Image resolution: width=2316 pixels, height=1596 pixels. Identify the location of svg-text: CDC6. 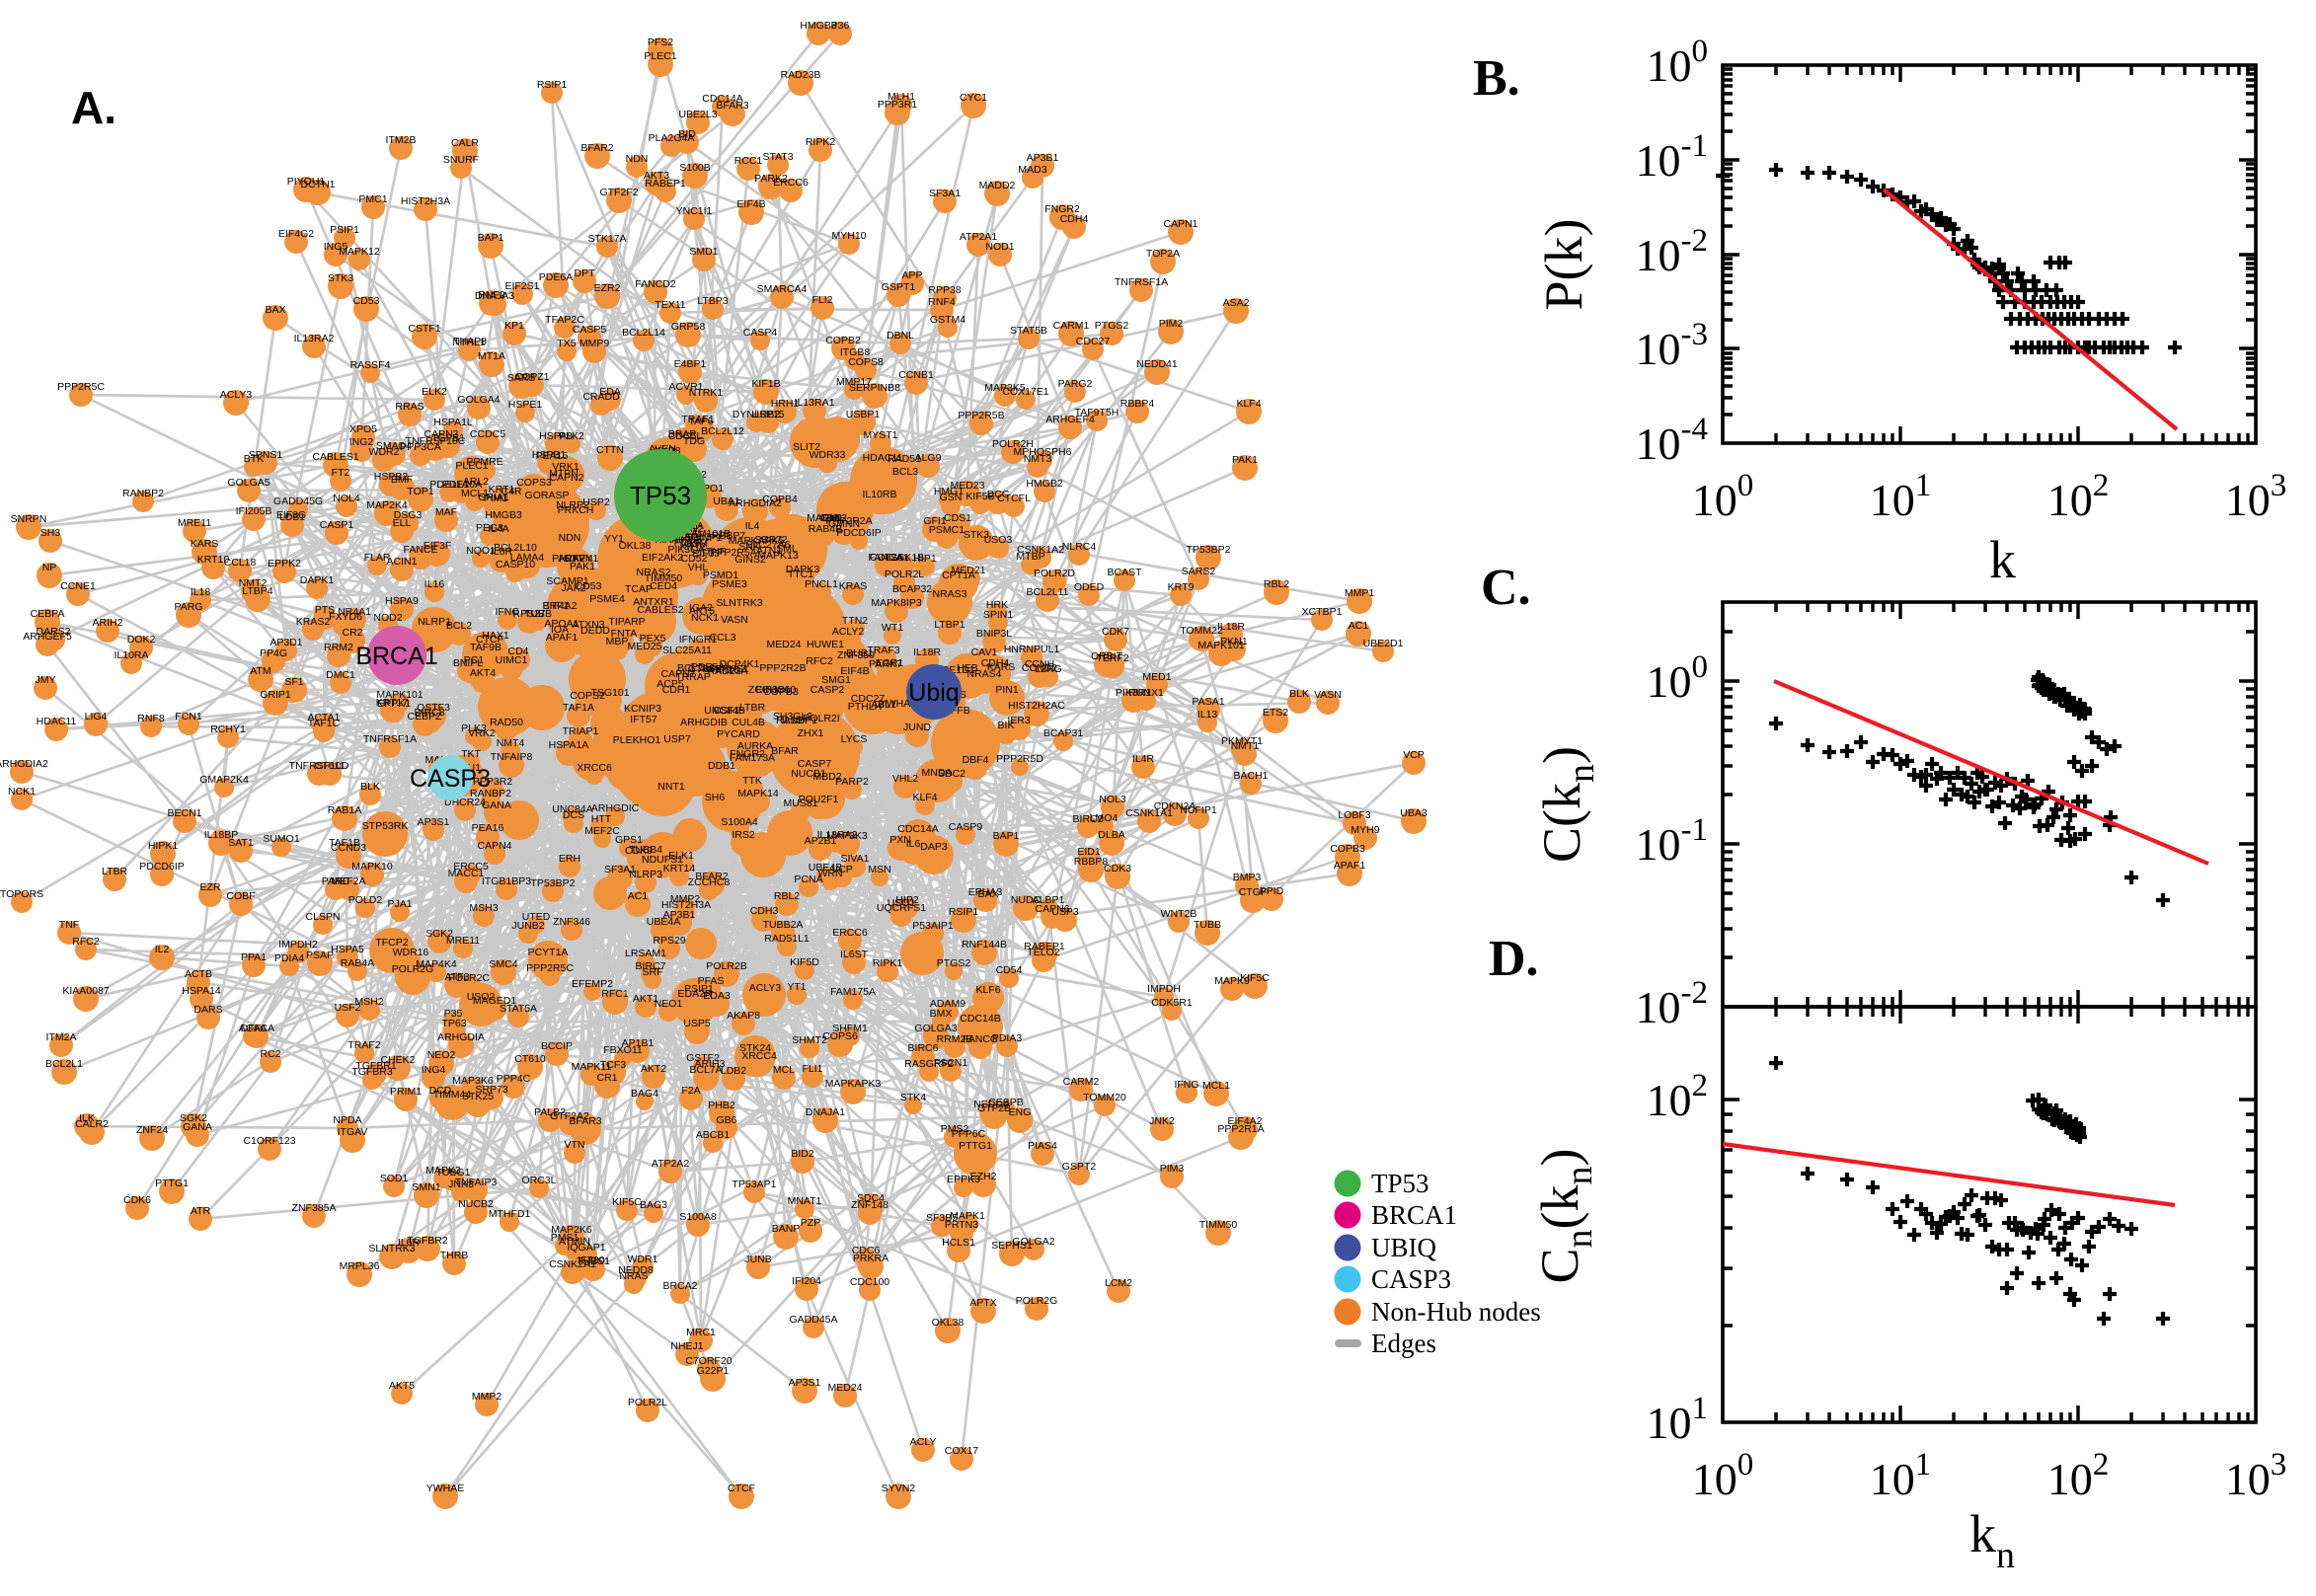
(866, 1250).